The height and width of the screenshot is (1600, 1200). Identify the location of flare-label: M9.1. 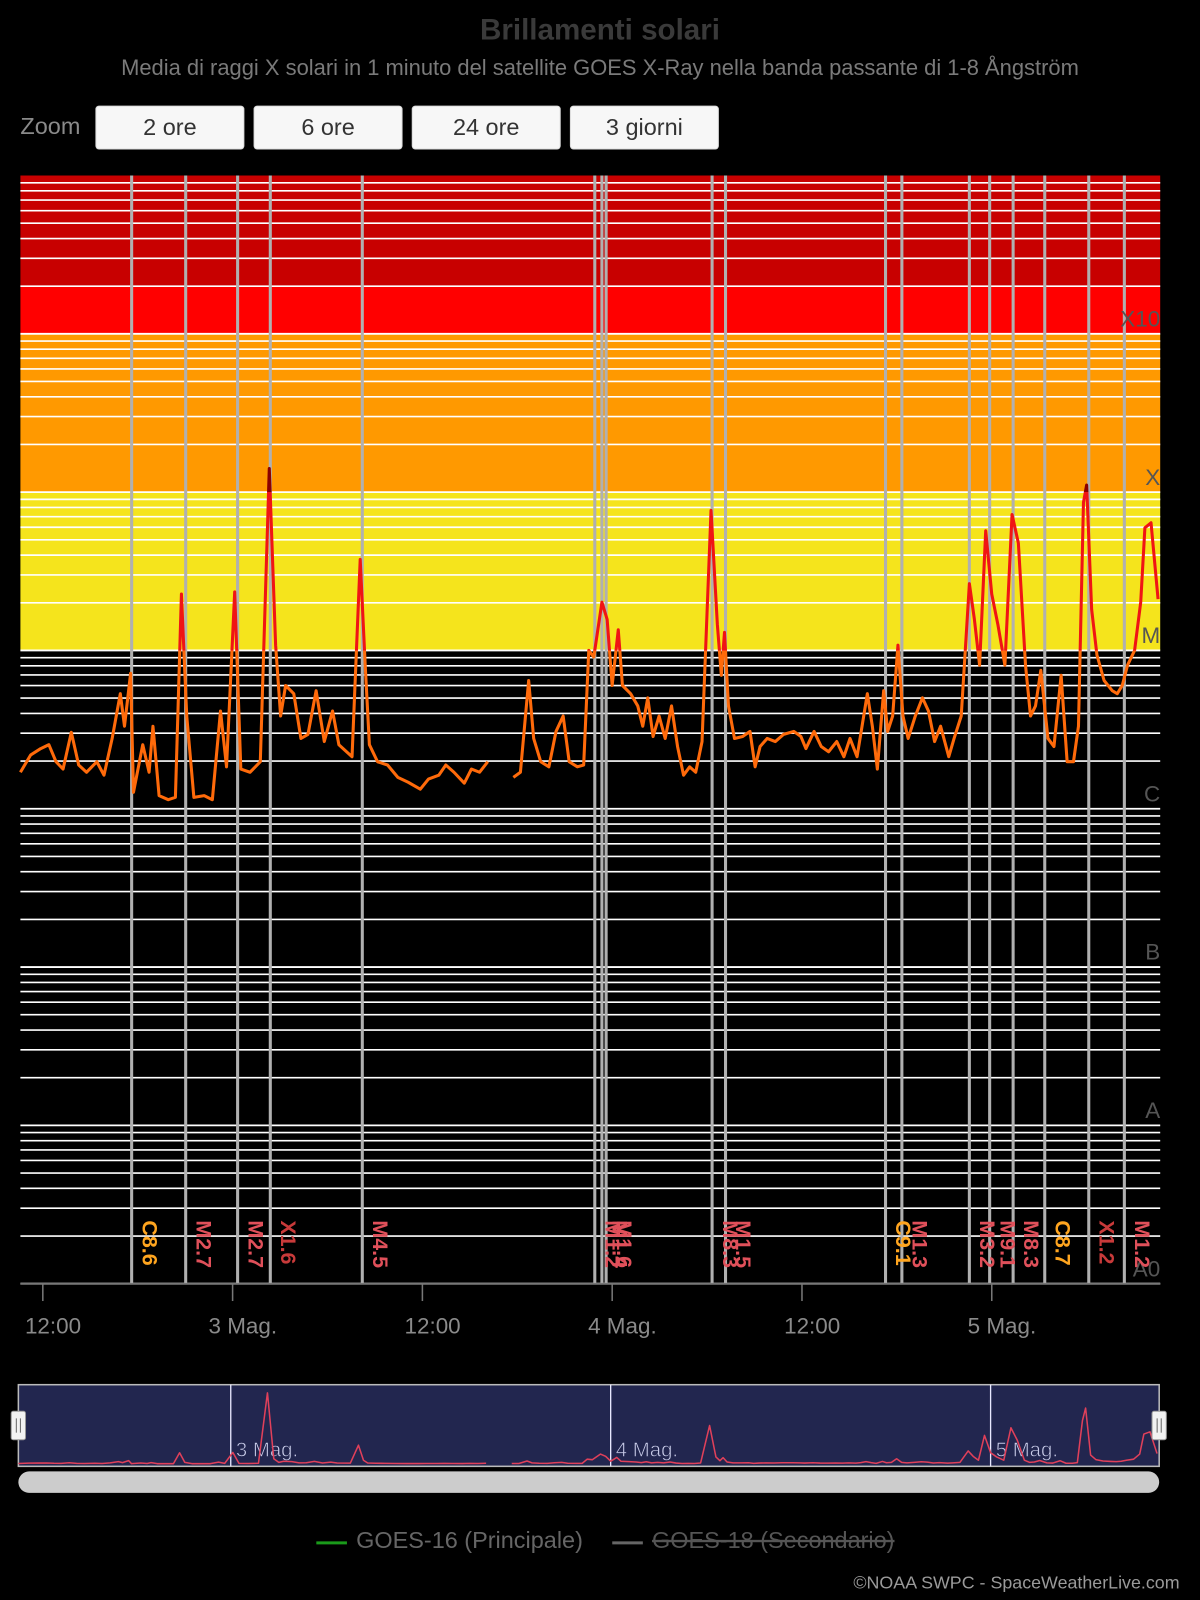
(1007, 1244).